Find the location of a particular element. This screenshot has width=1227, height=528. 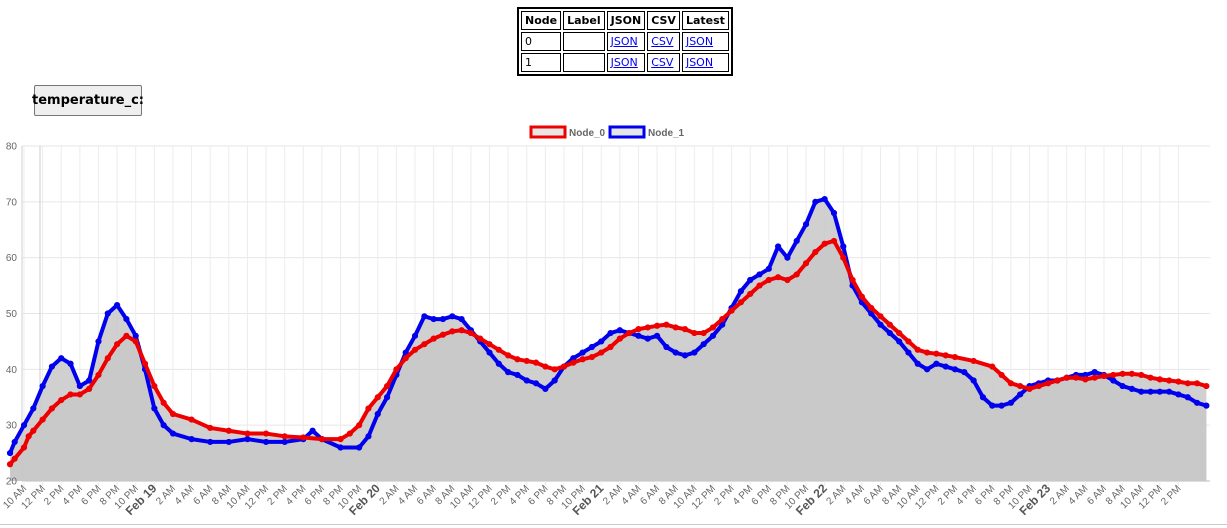

legend-swatch is located at coordinates (548, 132).